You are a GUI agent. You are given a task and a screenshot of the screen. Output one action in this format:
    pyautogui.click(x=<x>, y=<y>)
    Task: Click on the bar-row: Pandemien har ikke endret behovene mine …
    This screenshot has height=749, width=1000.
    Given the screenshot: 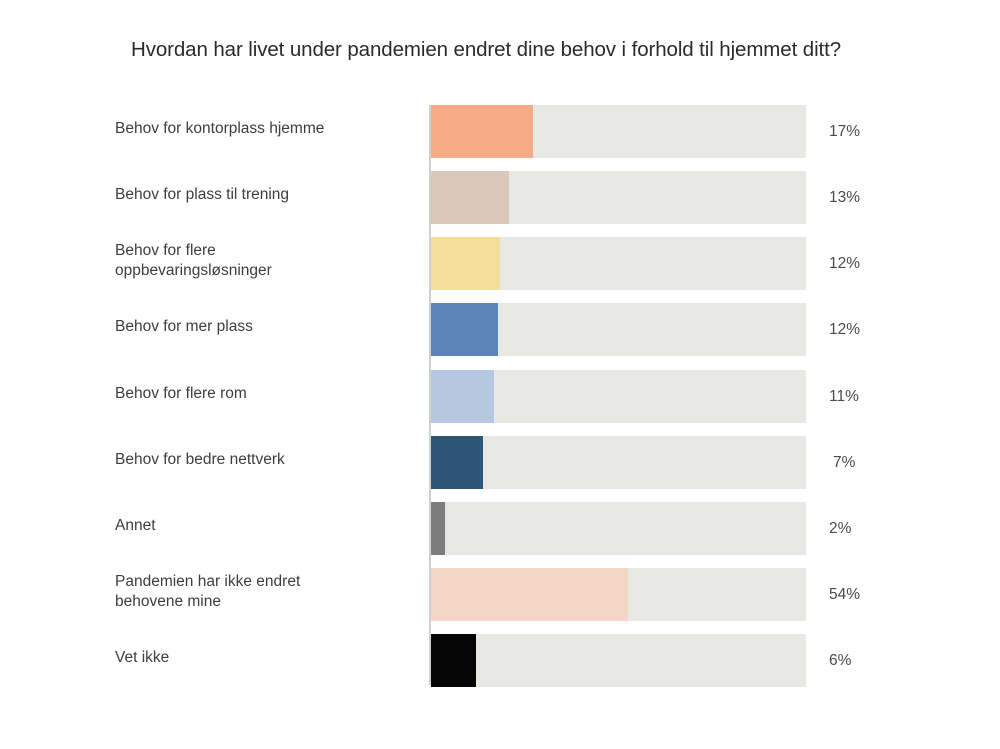 What is the action you would take?
    pyautogui.click(x=500, y=594)
    